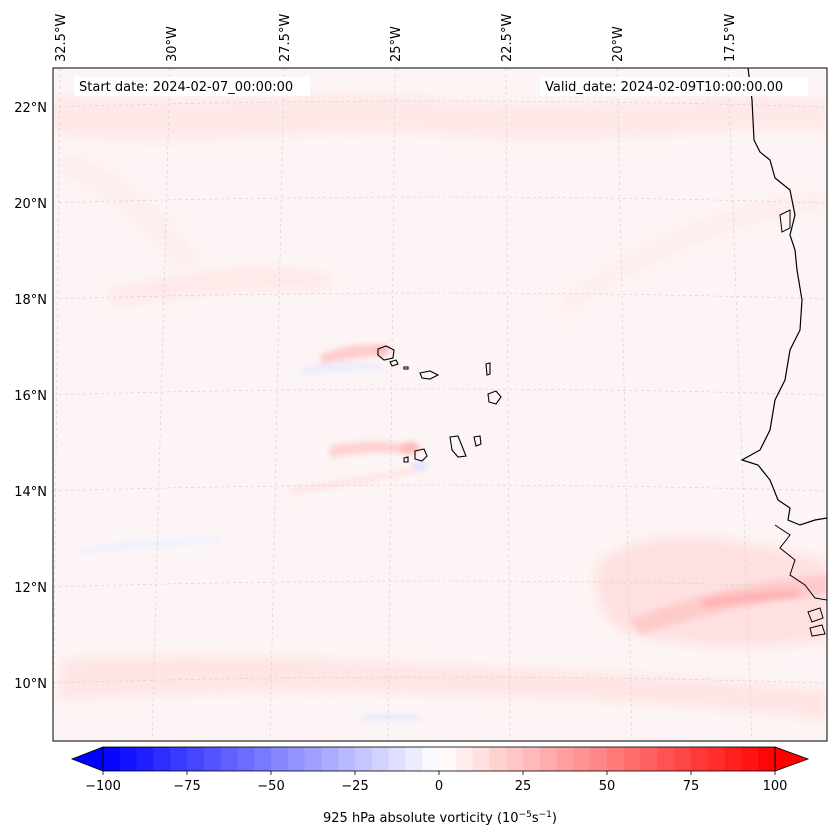 Image resolution: width=837 pixels, height=839 pixels. I want to click on island-fogo, so click(421, 455).